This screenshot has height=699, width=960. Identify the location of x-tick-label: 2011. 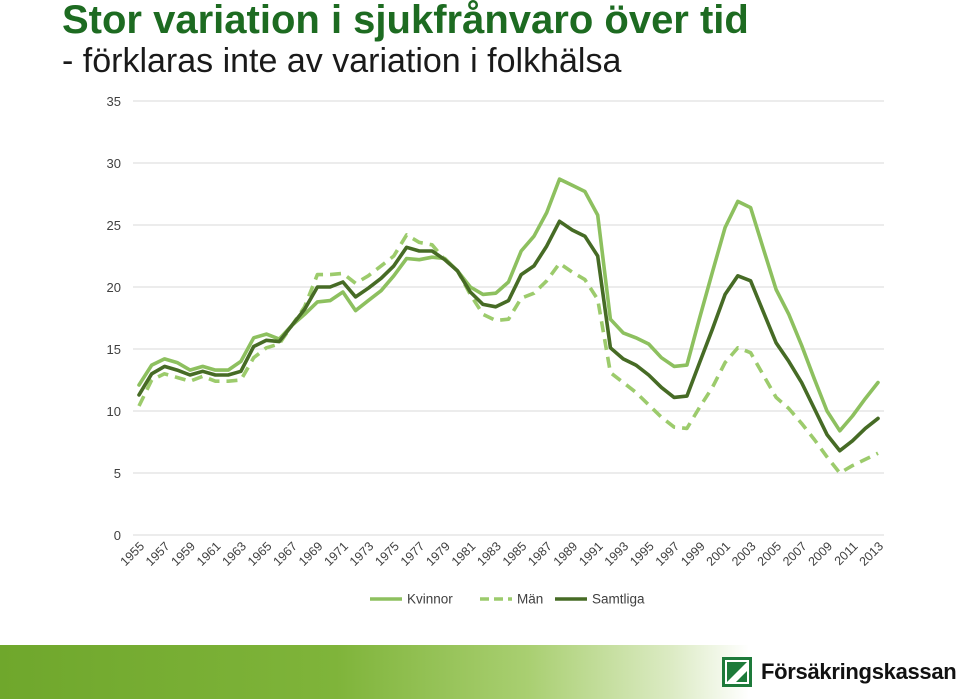
(846, 553).